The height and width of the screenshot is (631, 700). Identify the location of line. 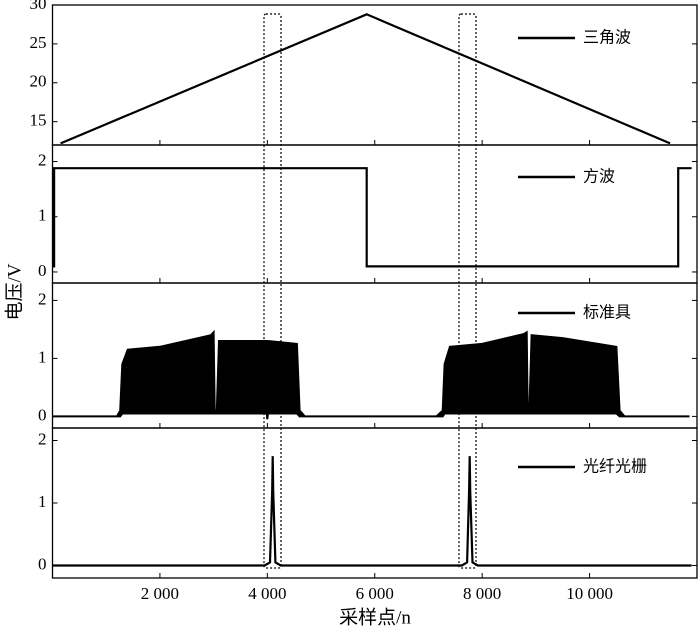
(372, 217).